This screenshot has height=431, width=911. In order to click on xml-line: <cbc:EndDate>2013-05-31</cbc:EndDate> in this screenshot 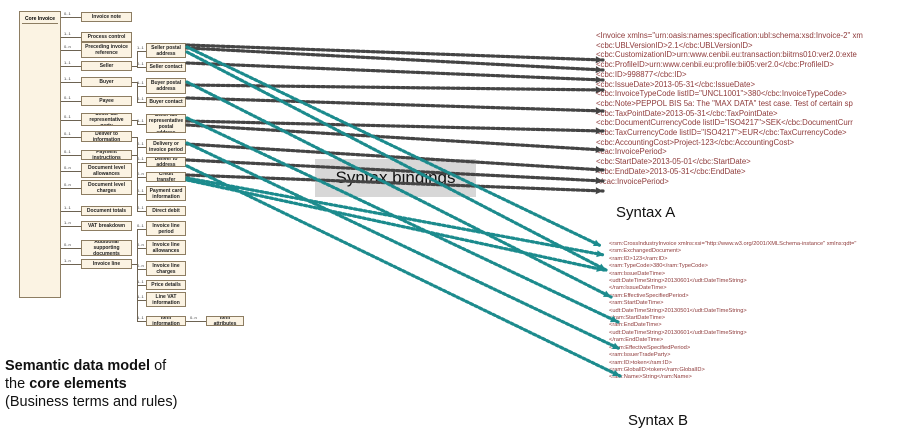, I will do `click(671, 171)`.